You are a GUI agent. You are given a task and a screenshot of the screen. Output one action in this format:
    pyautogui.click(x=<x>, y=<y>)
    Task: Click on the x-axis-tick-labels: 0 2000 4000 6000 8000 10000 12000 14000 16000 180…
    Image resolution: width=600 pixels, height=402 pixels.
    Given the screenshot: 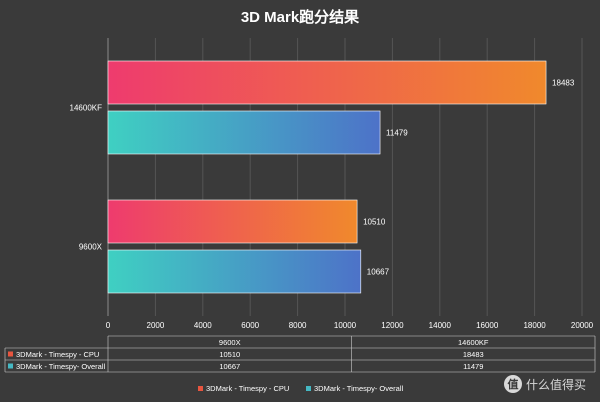 What is the action you would take?
    pyautogui.click(x=350, y=325)
    